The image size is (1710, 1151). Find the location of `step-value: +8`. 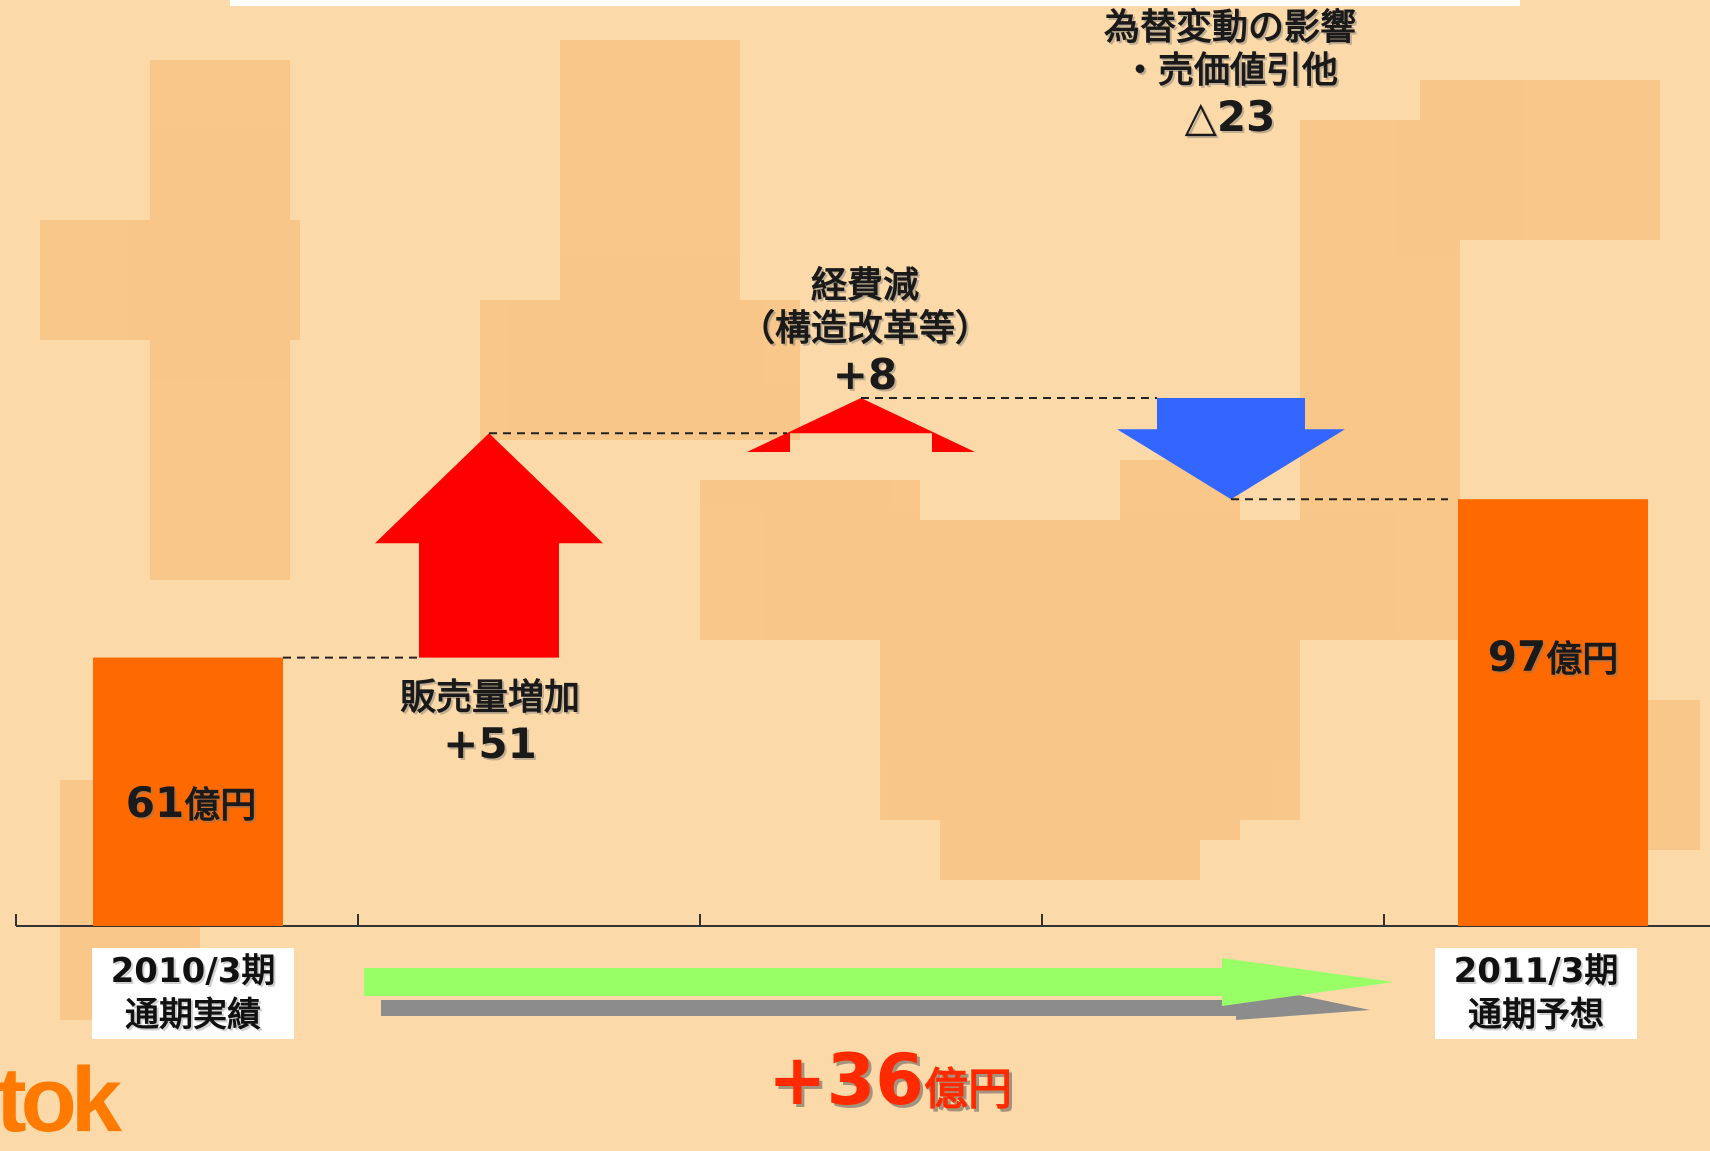

step-value: +8 is located at coordinates (865, 375).